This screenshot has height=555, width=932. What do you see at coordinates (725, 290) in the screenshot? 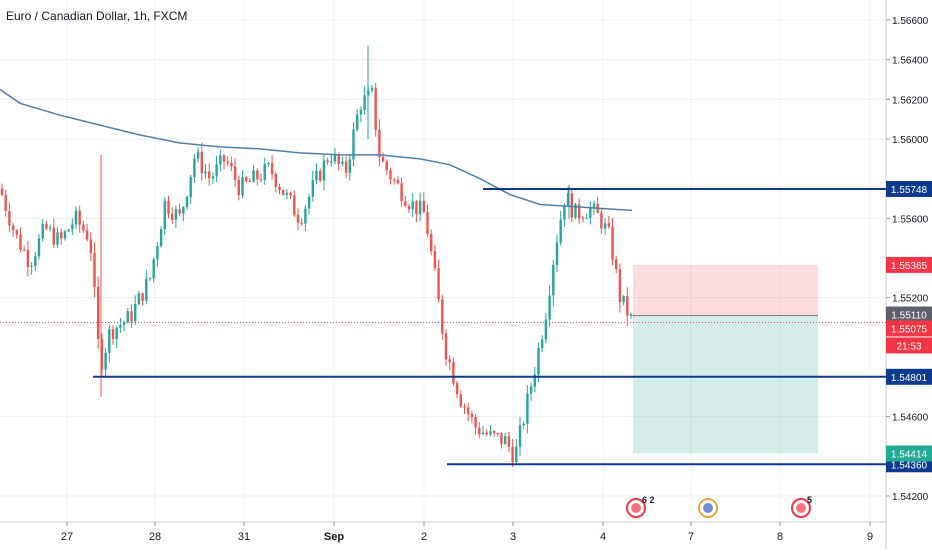
I see `stop-loss-zone` at bounding box center [725, 290].